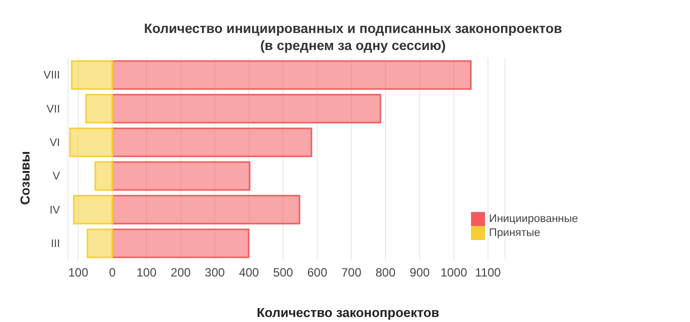 The image size is (690, 322). What do you see at coordinates (454, 273) in the screenshot?
I see `x-tick-label: 1000` at bounding box center [454, 273].